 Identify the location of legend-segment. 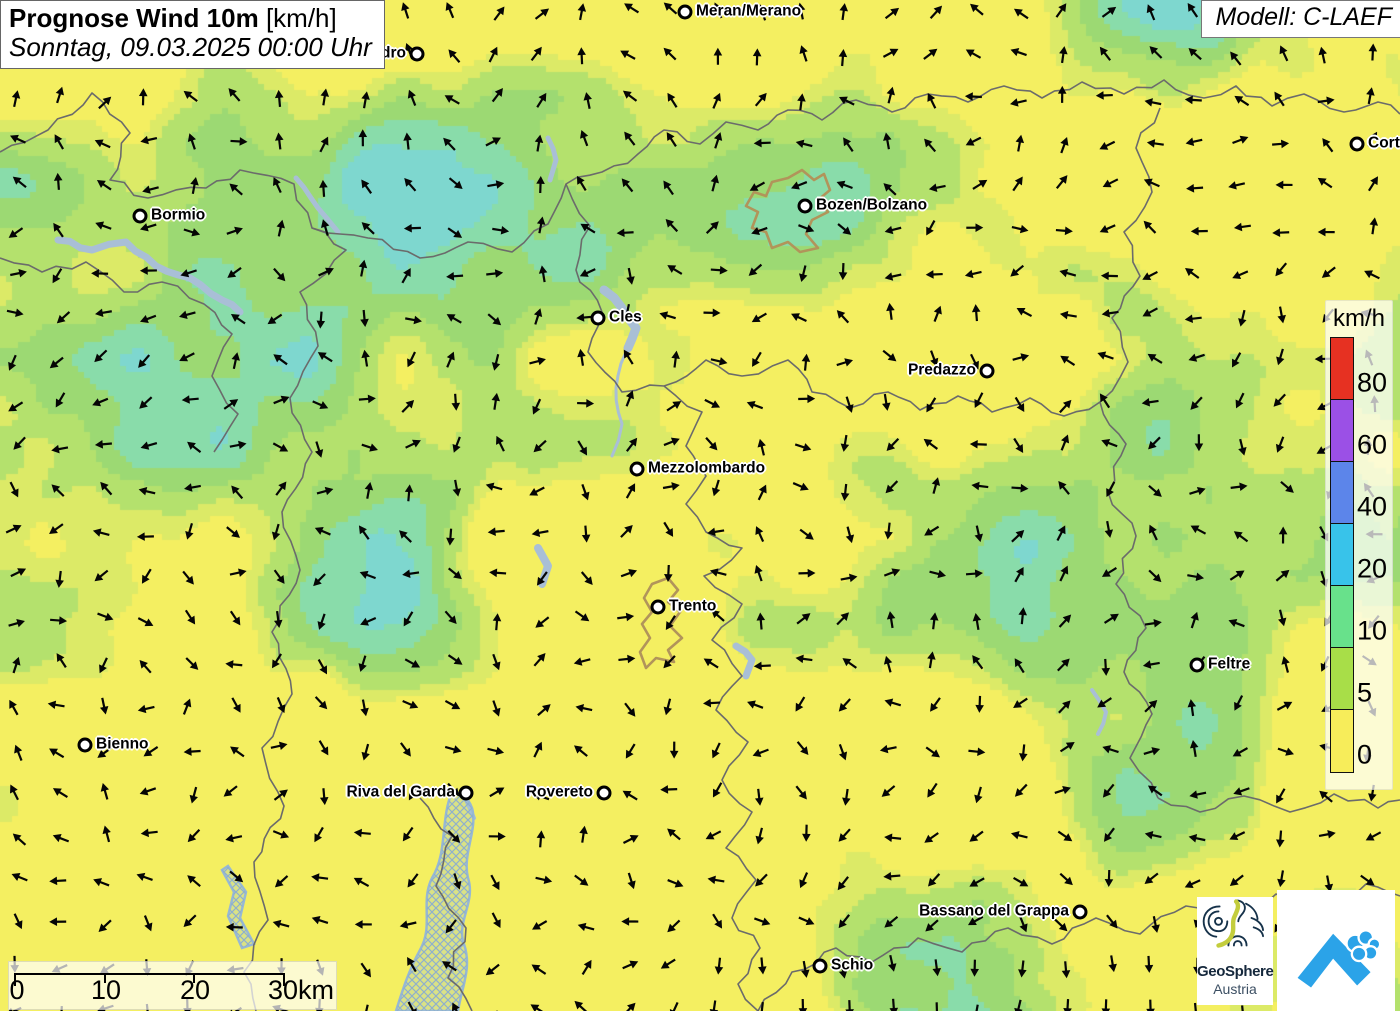
(1342, 431).